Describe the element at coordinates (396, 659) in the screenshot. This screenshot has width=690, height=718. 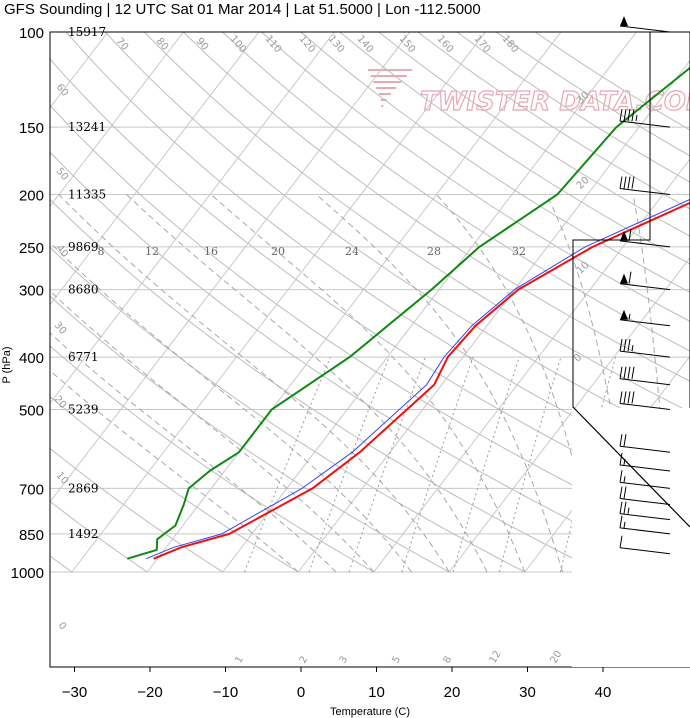
I see `mixing-ratio-label: 5` at that location.